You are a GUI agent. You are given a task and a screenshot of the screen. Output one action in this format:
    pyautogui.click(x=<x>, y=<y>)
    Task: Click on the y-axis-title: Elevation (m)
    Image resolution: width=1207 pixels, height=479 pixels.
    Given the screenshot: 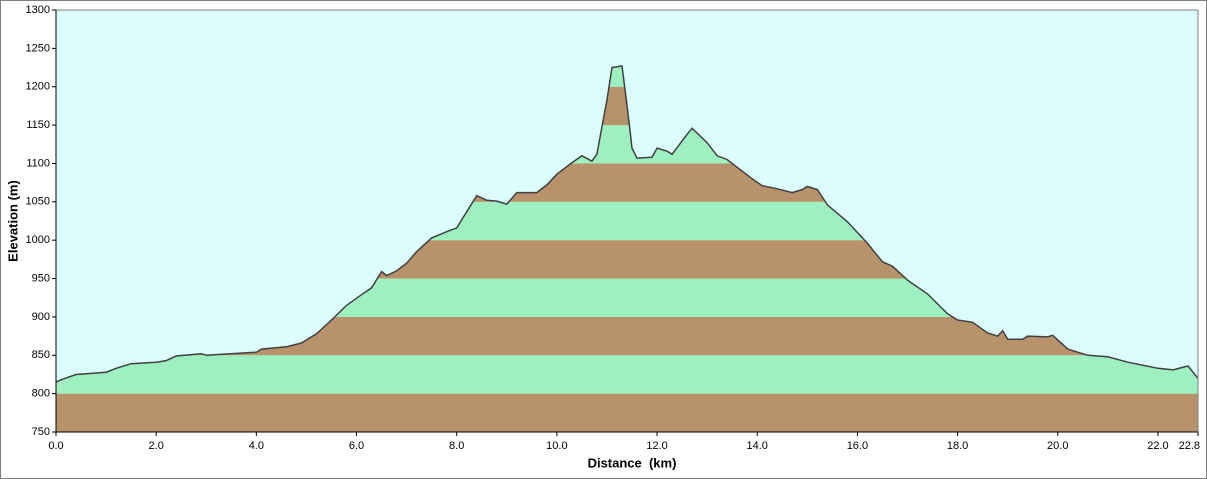 What is the action you would take?
    pyautogui.click(x=12, y=221)
    